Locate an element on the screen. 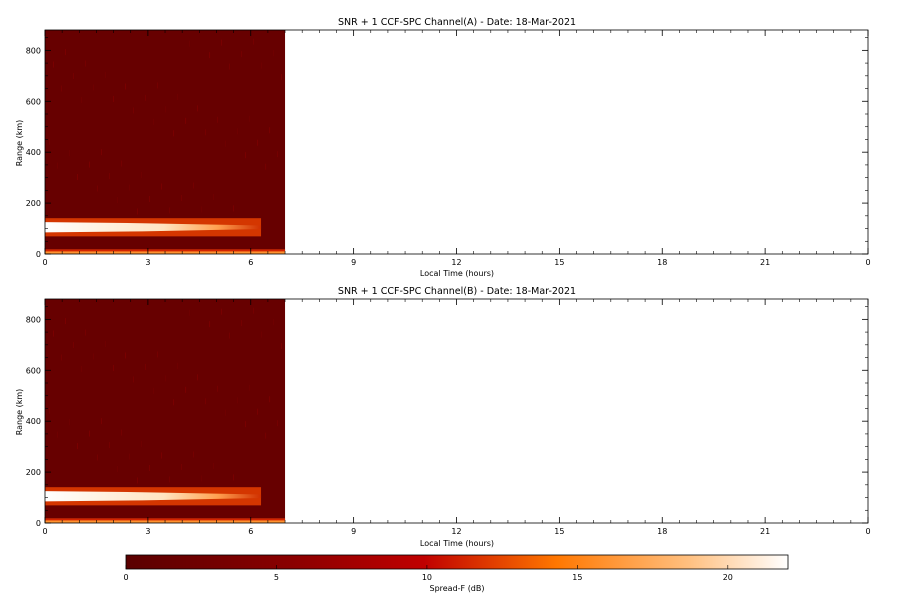 This screenshot has width=900, height=600. x-tick-label: 9 is located at coordinates (353, 262).